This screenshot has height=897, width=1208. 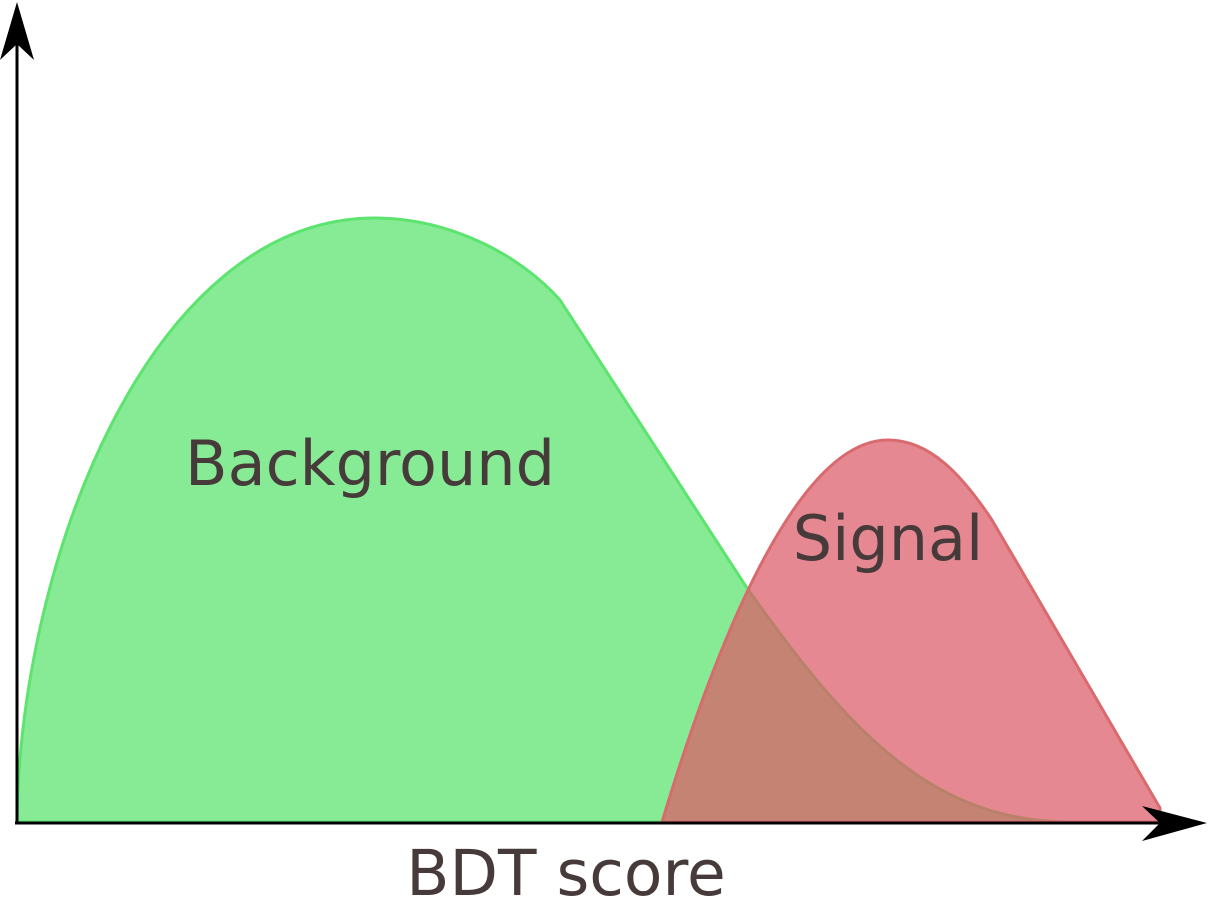 I want to click on x-axis-arrowhead, so click(x=1174, y=823).